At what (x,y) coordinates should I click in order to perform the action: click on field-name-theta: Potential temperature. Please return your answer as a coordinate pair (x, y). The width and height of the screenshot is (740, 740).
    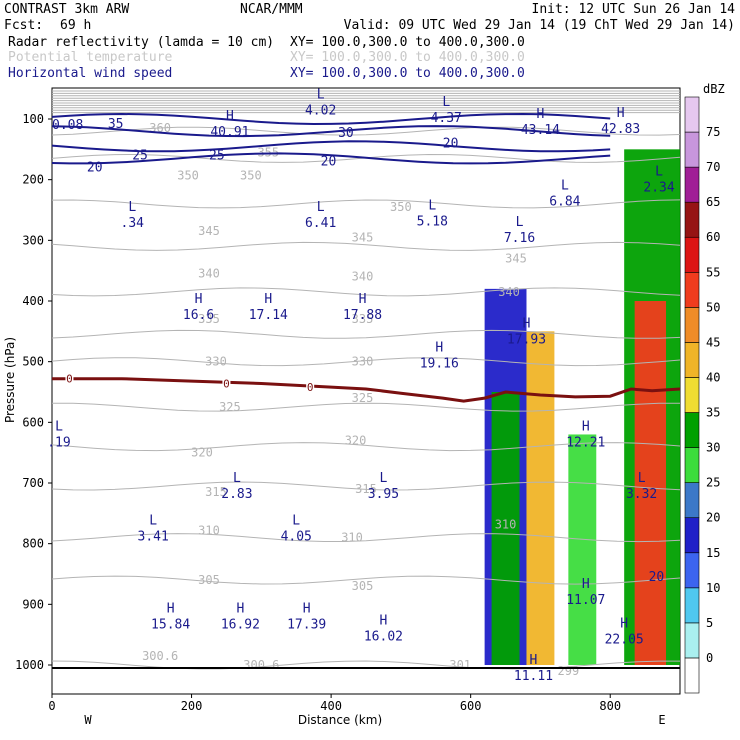
    Looking at the image, I should click on (90, 57).